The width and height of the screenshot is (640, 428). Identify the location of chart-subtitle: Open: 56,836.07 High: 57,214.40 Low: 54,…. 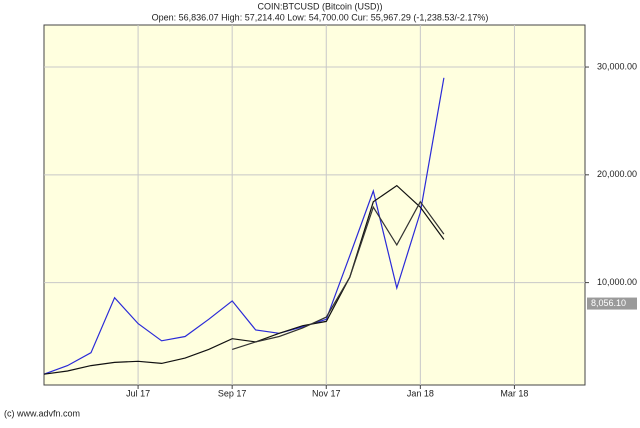
(320, 17).